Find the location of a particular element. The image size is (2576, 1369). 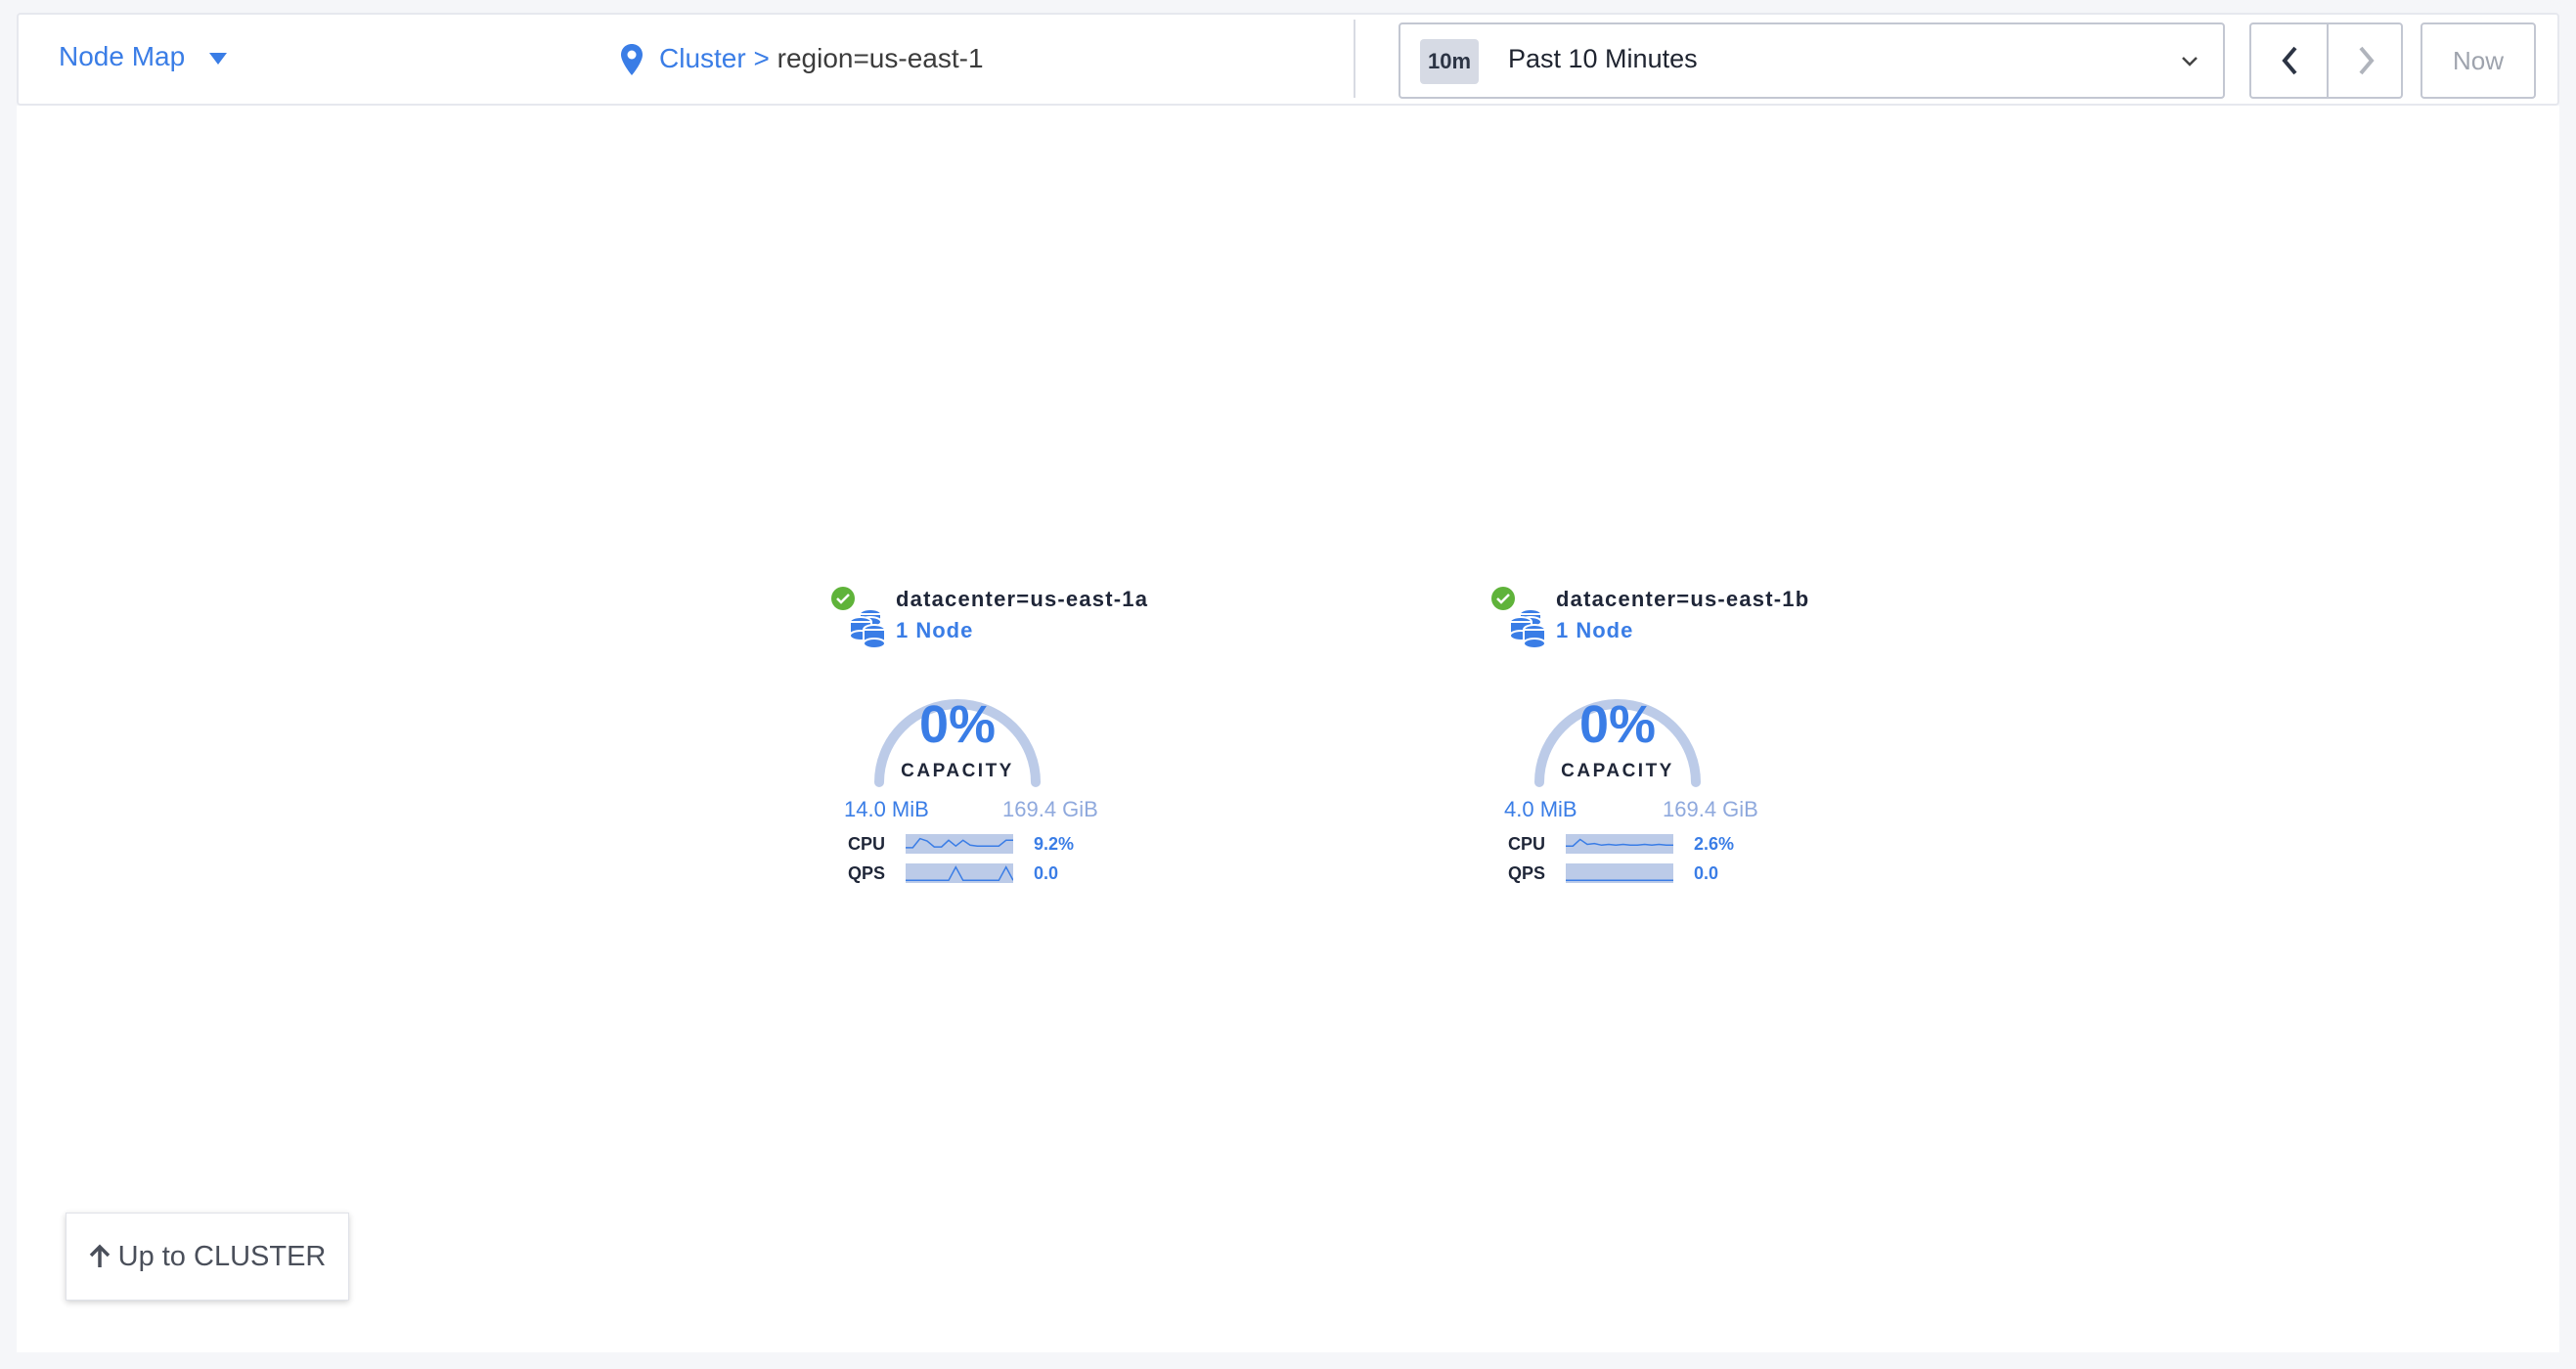

node-title: datacenter=us-east-1a is located at coordinates (1023, 599).